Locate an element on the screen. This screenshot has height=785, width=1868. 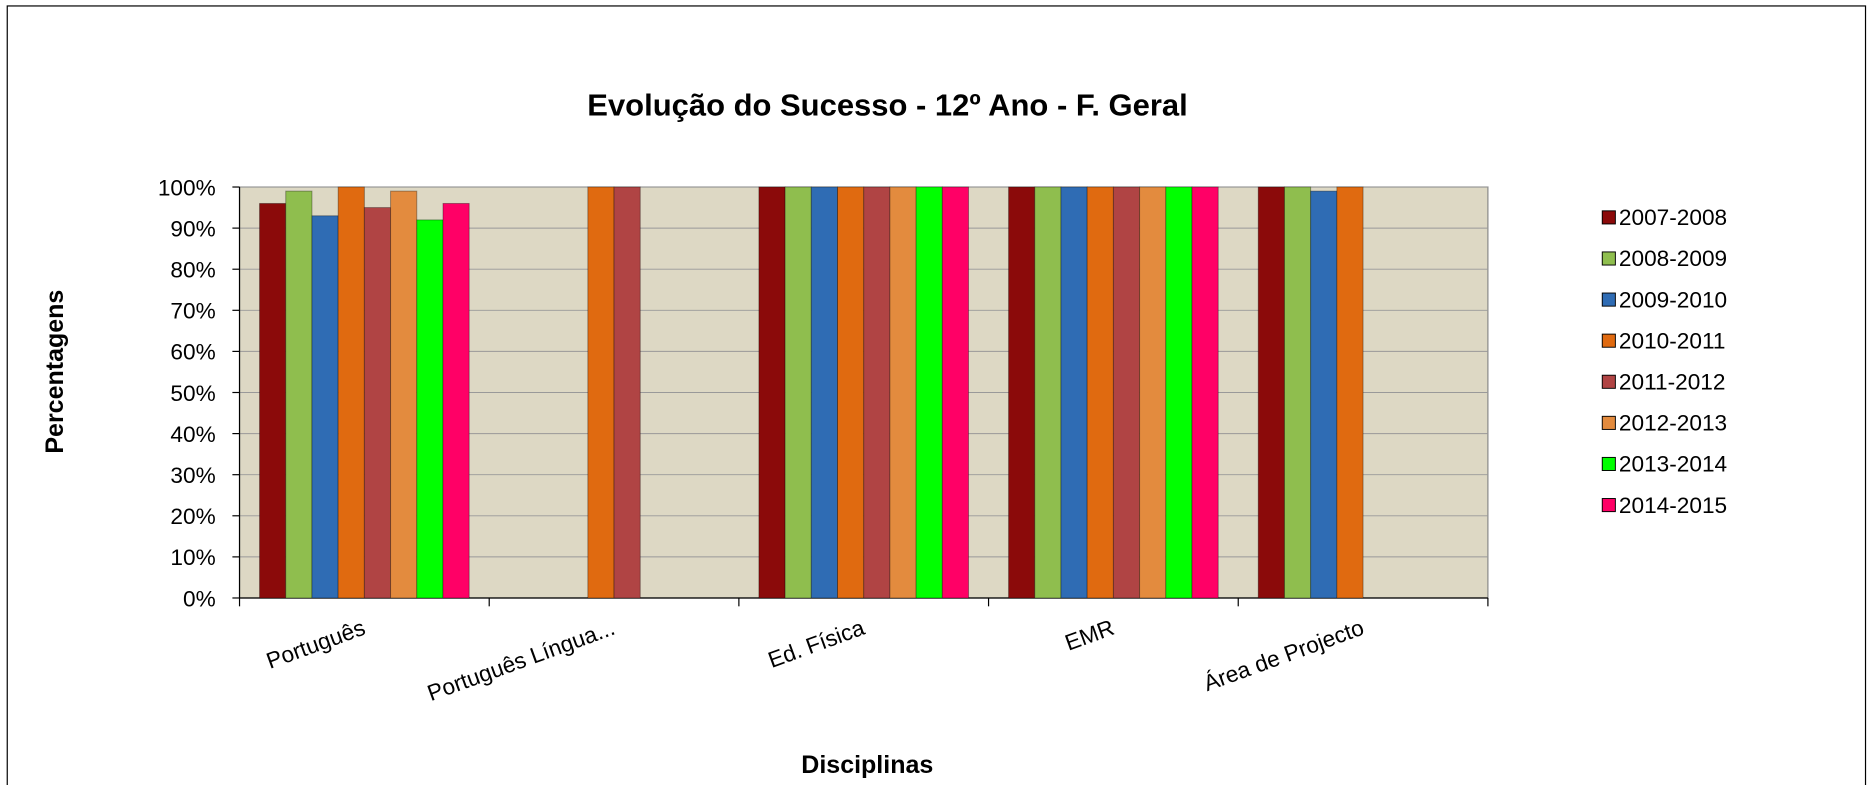
legend-label: 2009-2010 is located at coordinates (1673, 299).